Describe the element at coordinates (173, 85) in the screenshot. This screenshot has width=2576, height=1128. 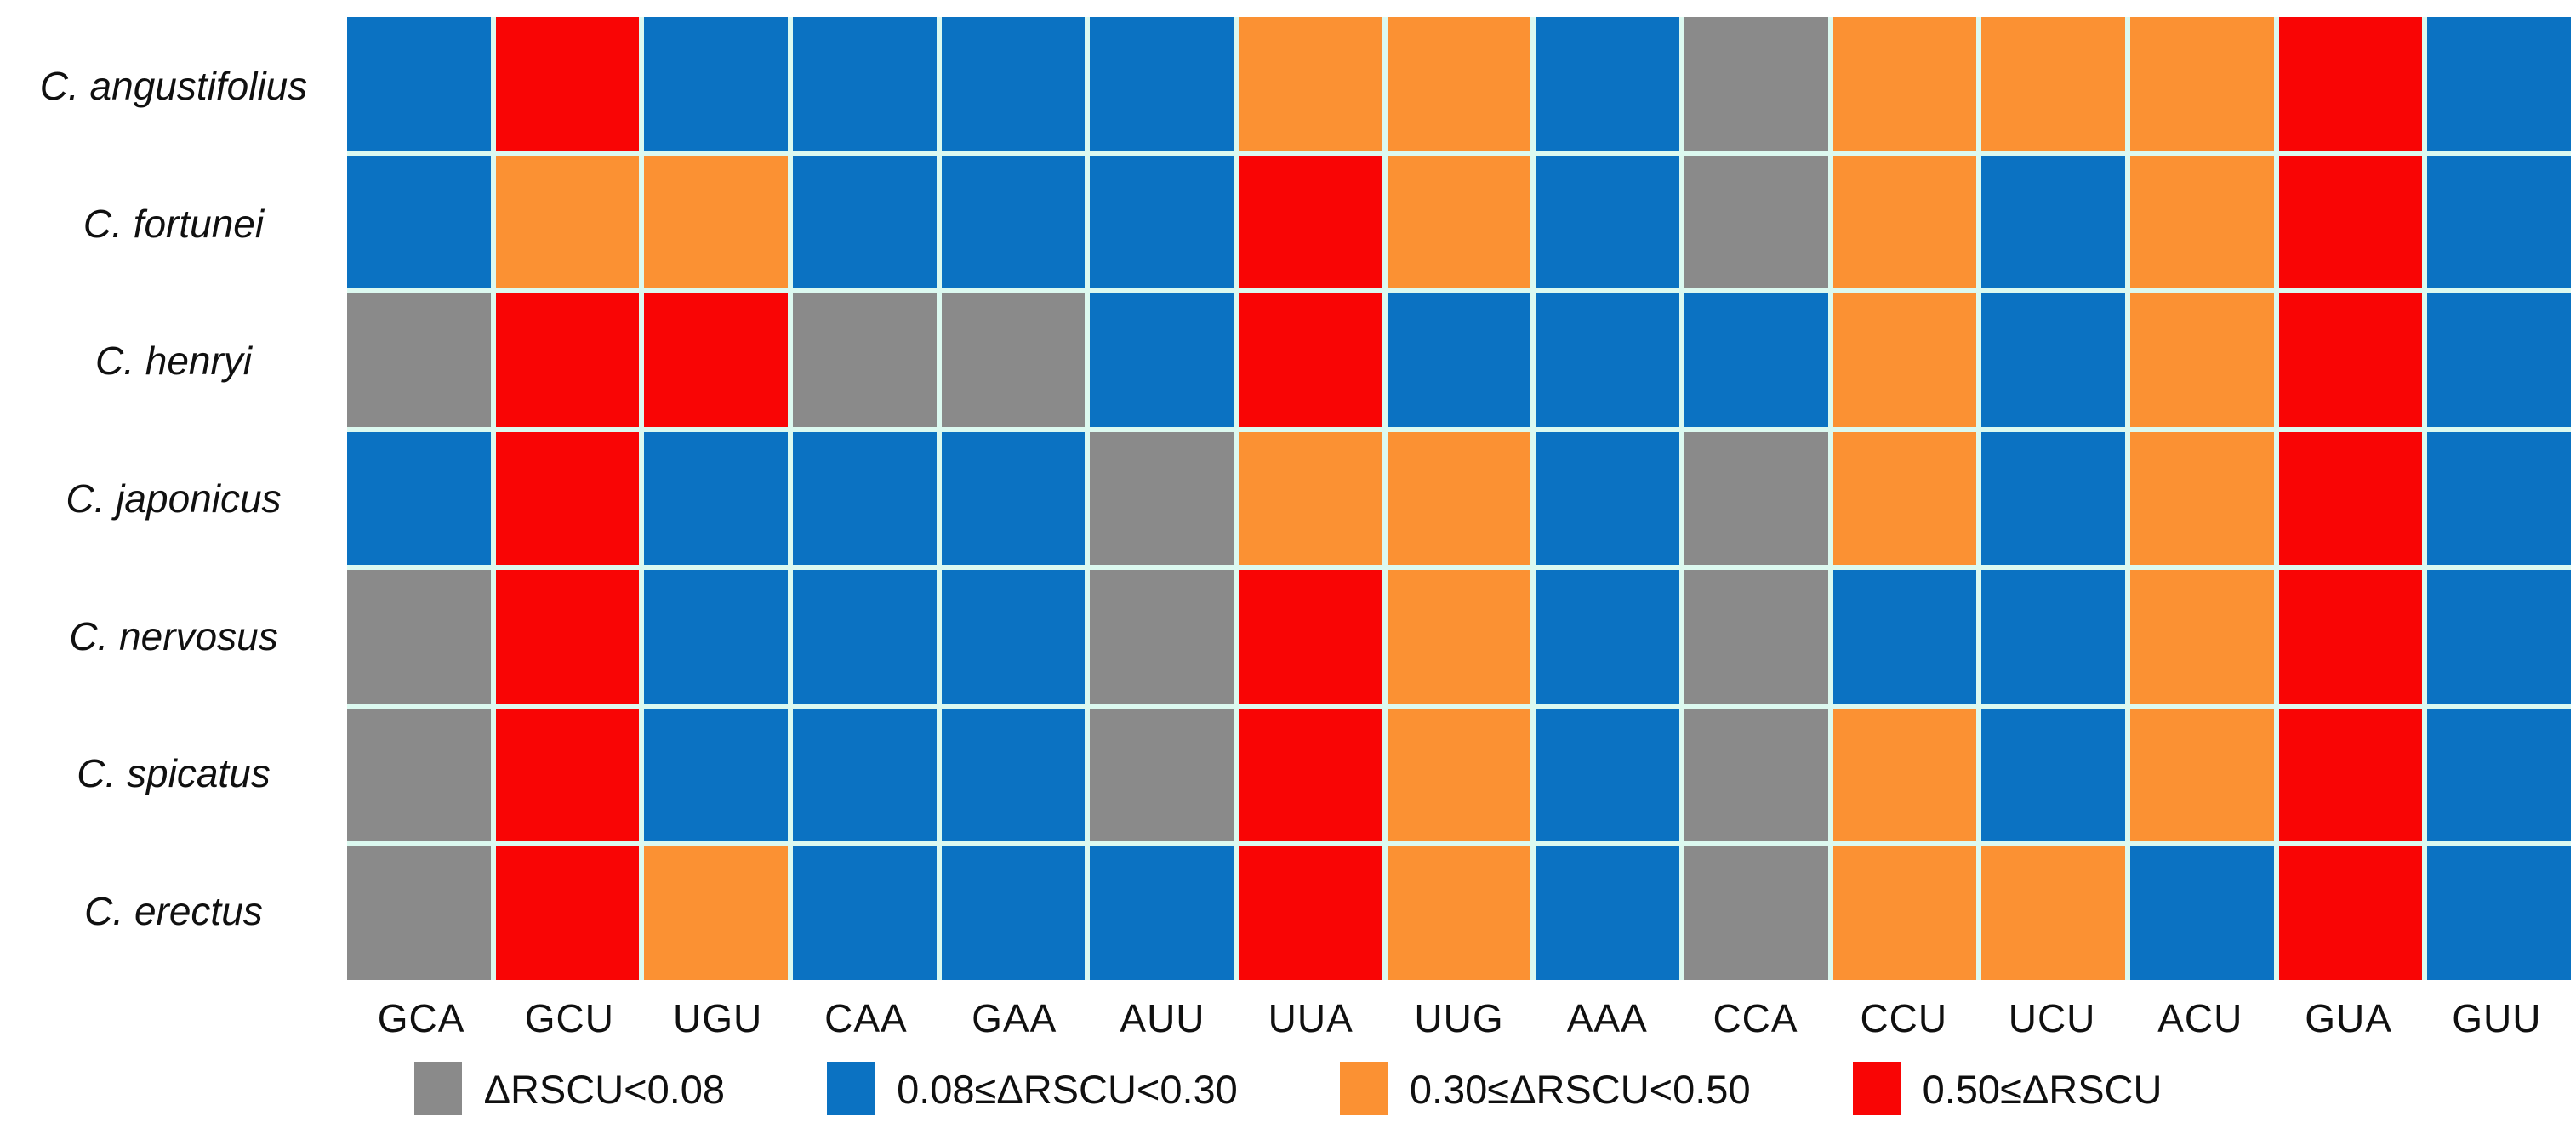
I see `row-label: C. angustifolius` at that location.